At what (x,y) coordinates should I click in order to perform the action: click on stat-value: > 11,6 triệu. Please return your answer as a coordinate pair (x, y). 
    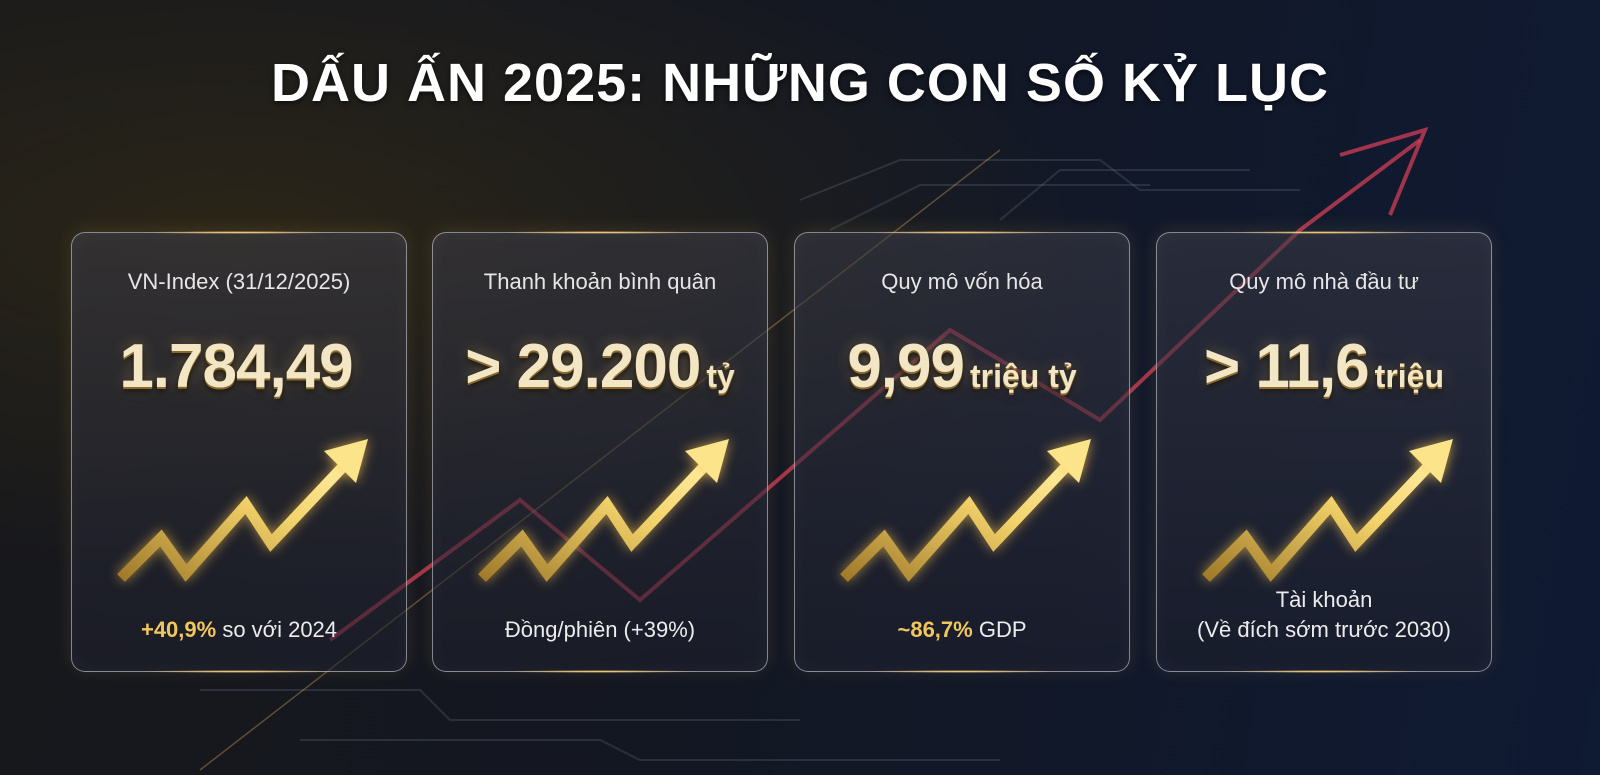
    Looking at the image, I should click on (1324, 366).